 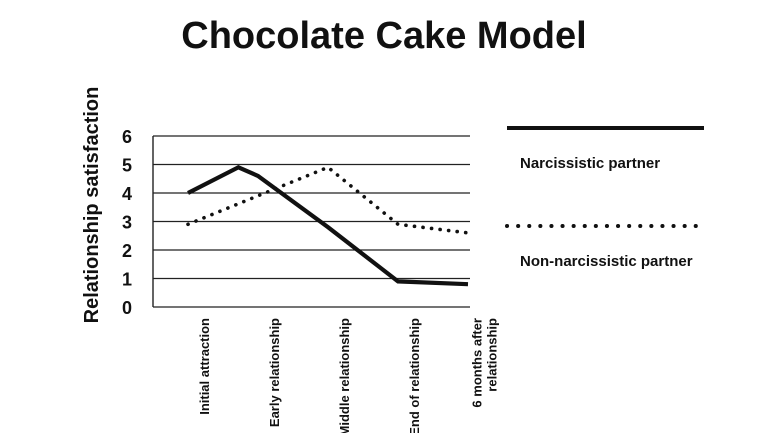 I want to click on x-tick-label: Middle relationship, so click(x=344, y=375).